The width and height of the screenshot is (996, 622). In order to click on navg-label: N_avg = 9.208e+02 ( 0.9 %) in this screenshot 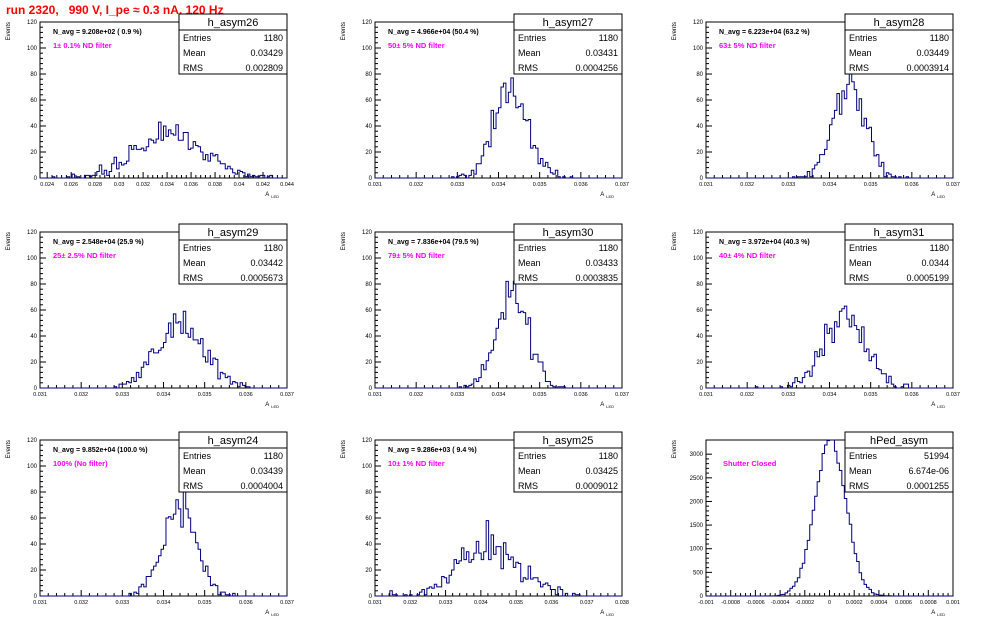, I will do `click(97, 32)`.